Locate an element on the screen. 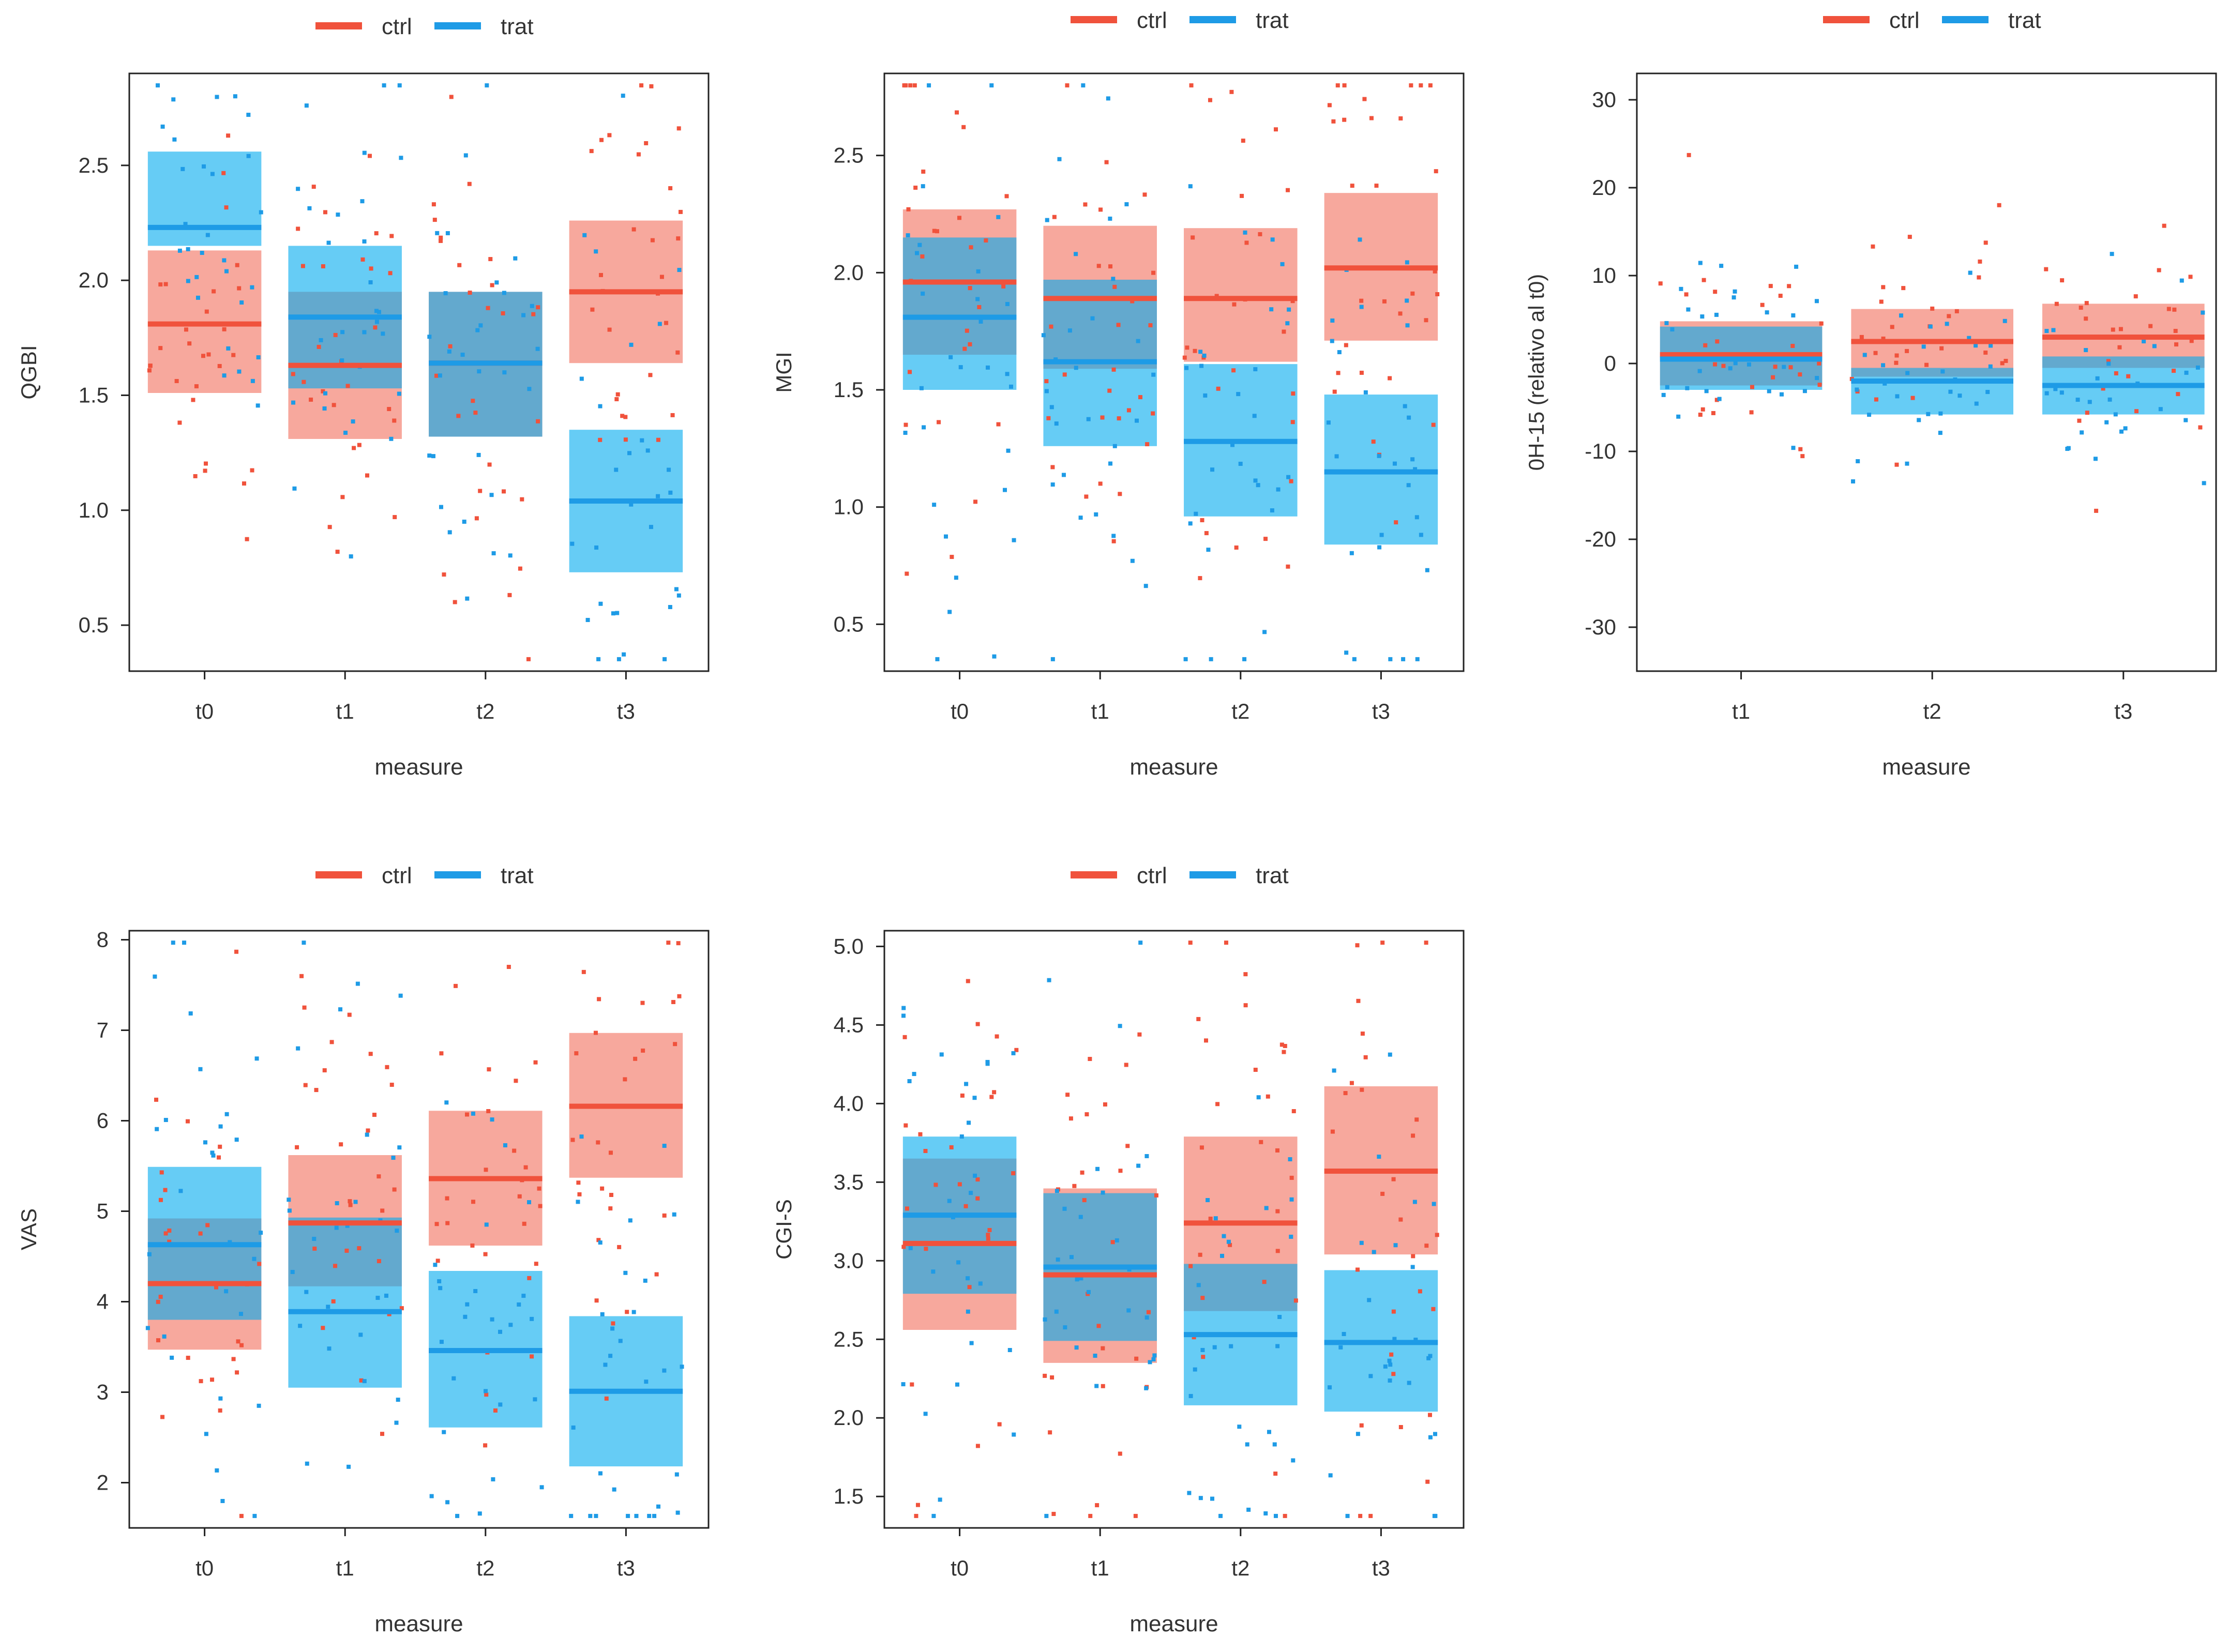 This screenshot has width=2229, height=1652. y-tick-label: 3.5 is located at coordinates (849, 1182).